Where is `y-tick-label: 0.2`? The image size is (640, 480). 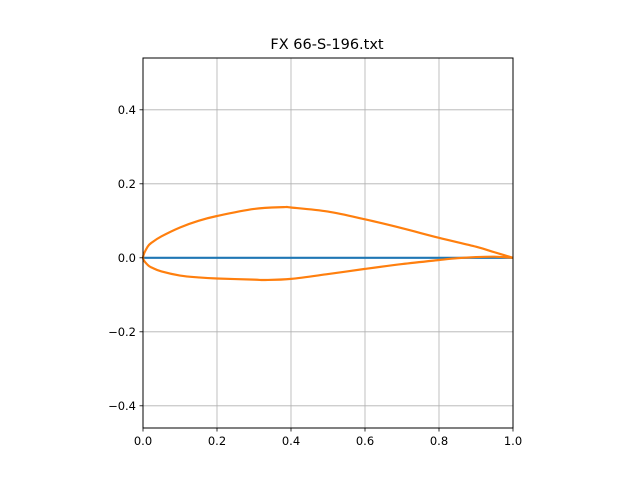 y-tick-label: 0.2 is located at coordinates (127, 184).